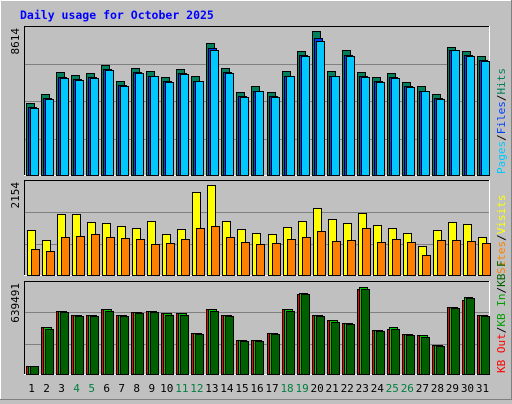 This screenshot has width=512, height=404. Describe the element at coordinates (121, 388) in the screenshot. I see `day-label-7: 7` at that location.